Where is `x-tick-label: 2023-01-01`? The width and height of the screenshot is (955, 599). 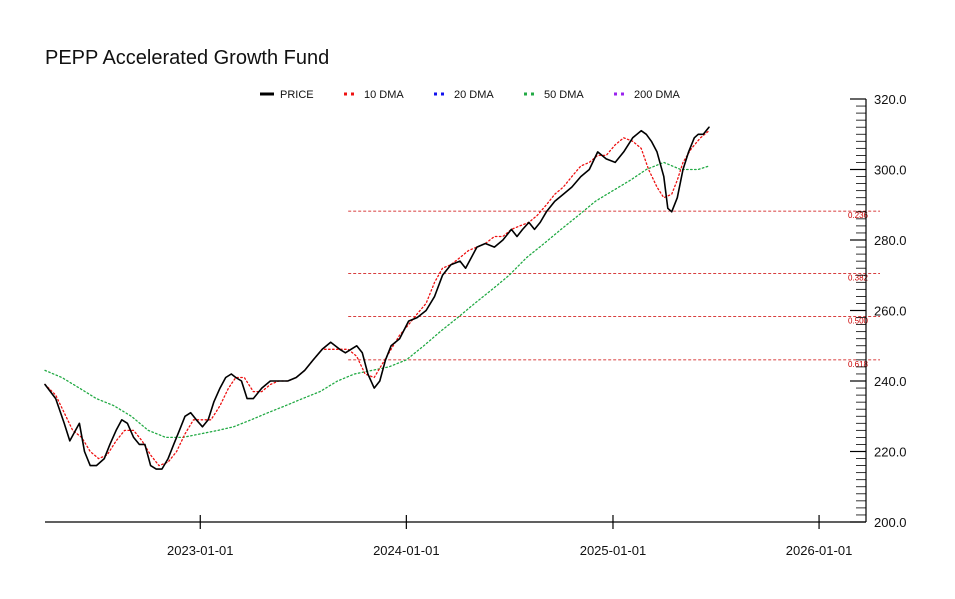 x-tick-label: 2023-01-01 is located at coordinates (200, 550).